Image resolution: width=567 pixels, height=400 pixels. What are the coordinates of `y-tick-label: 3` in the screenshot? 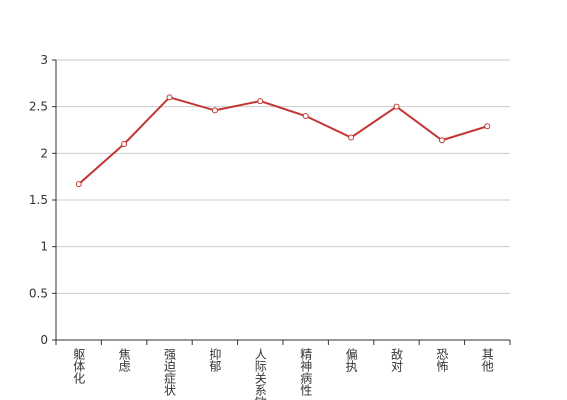 It's located at (44, 60).